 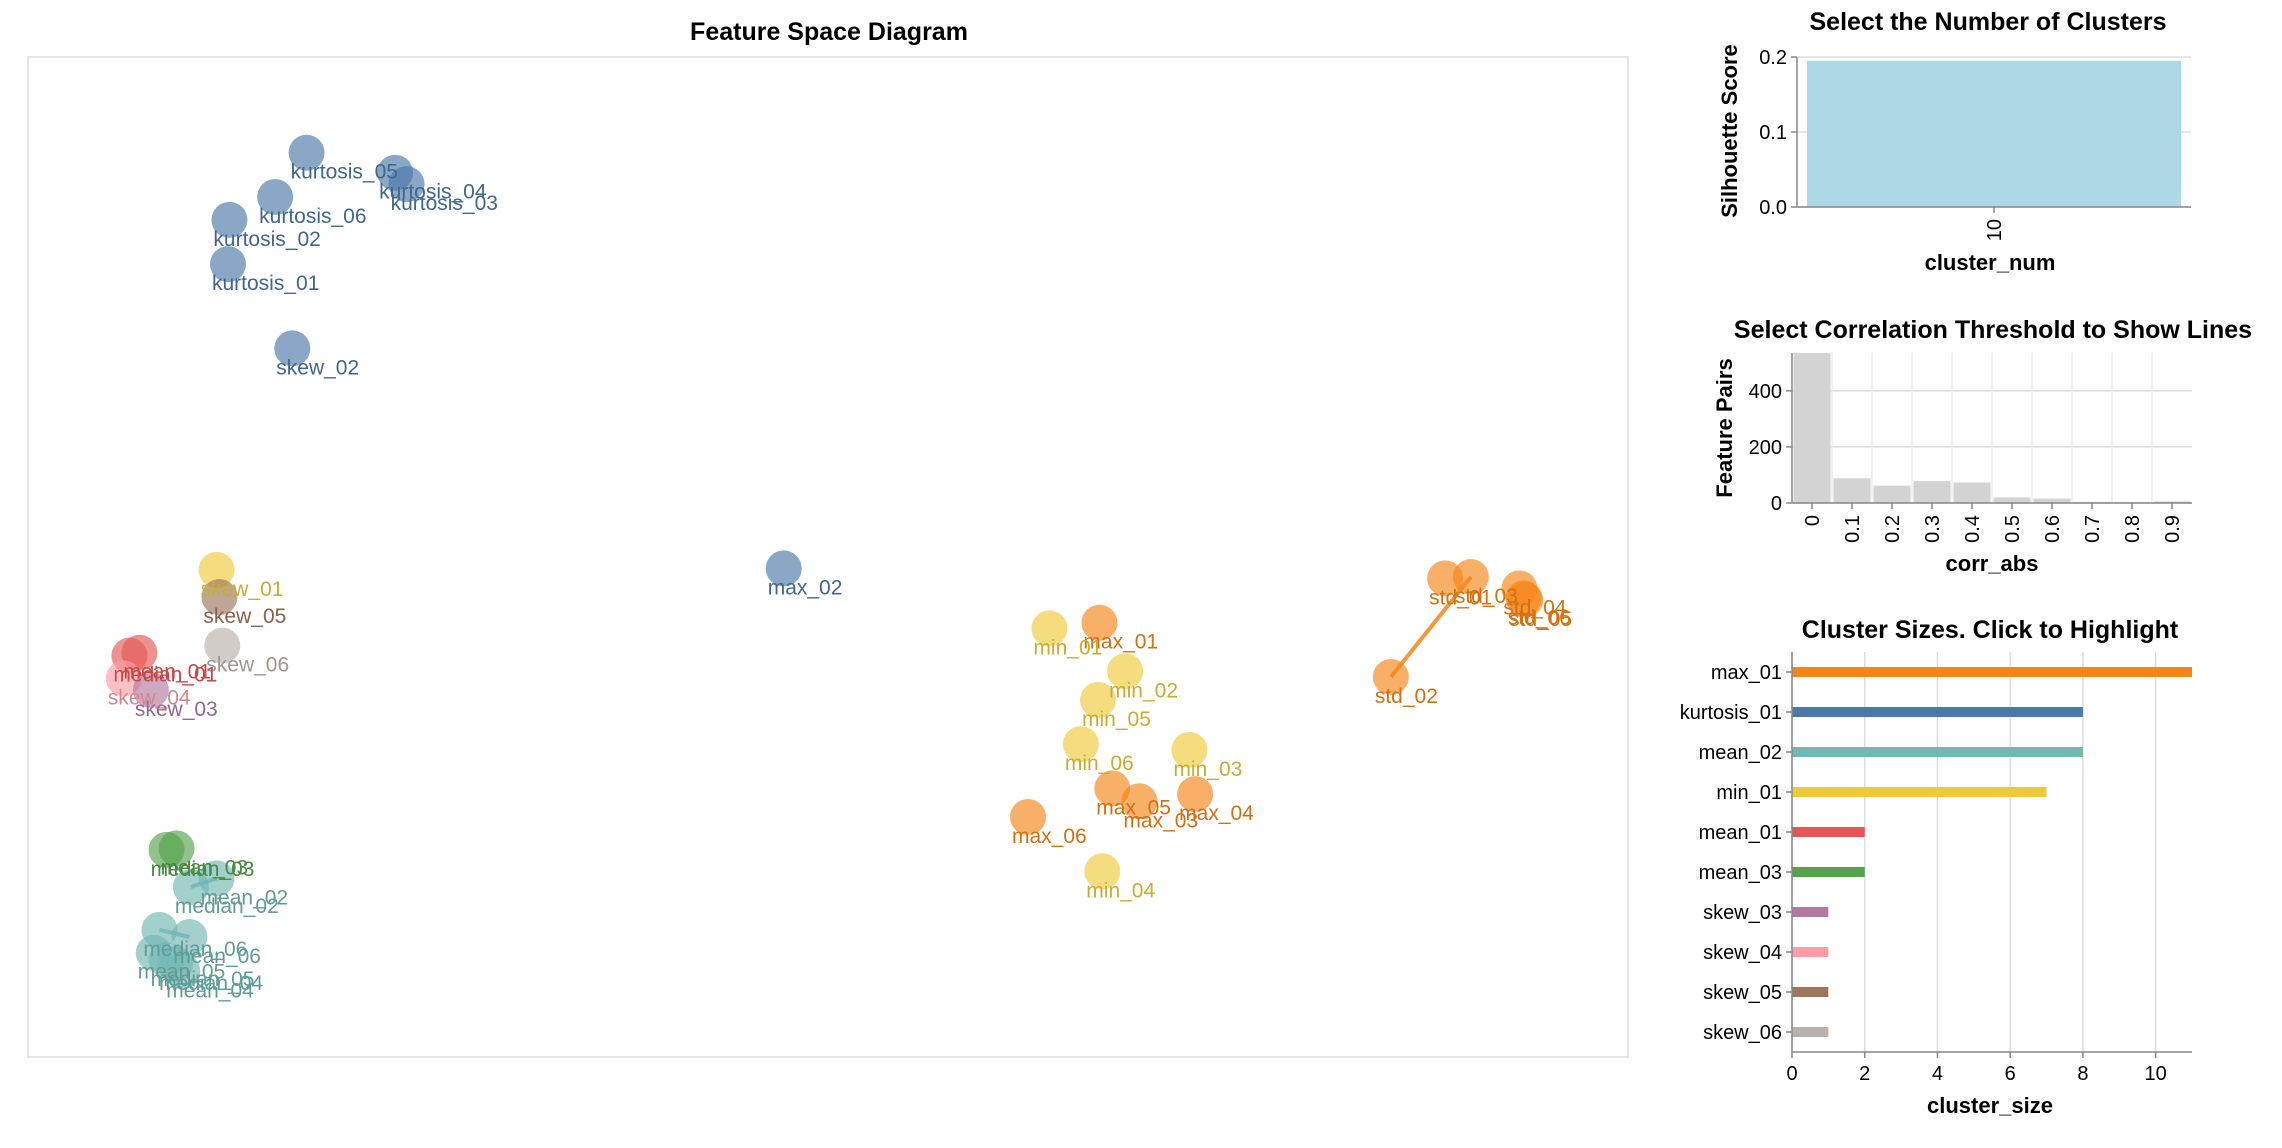 I want to click on cluster-sizes-y-tick-label-skew-05: skew_05, so click(x=1742, y=993).